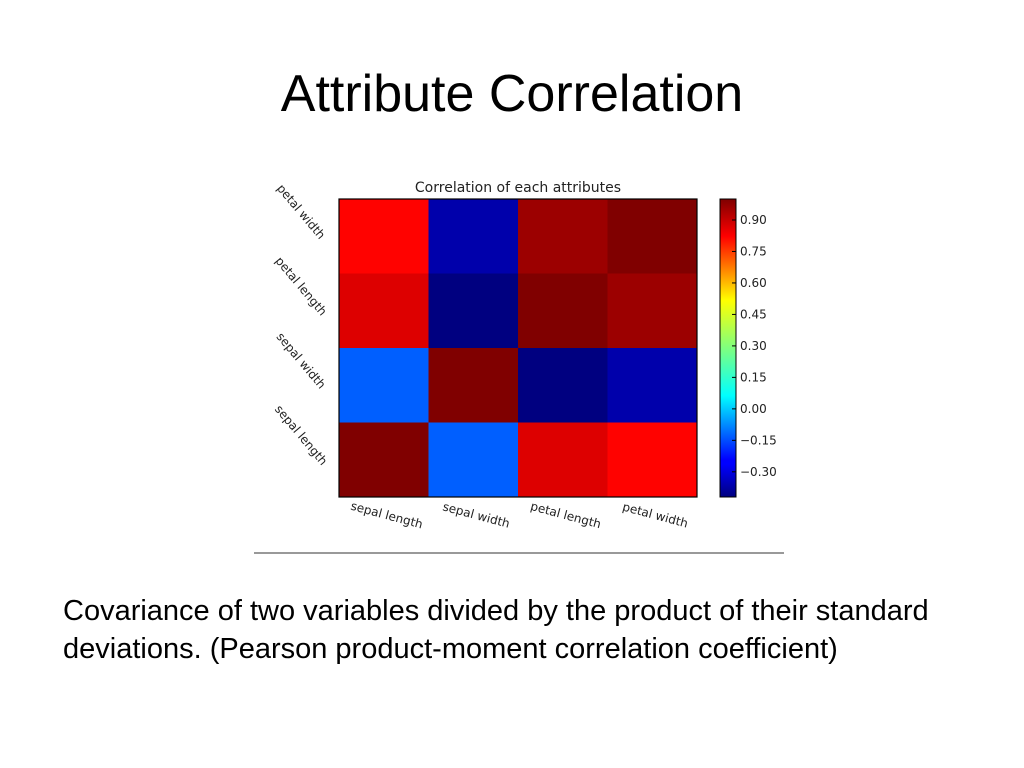 The height and width of the screenshot is (768, 1024). What do you see at coordinates (758, 472) in the screenshot?
I see `colorbar-tick-label: −0.30` at bounding box center [758, 472].